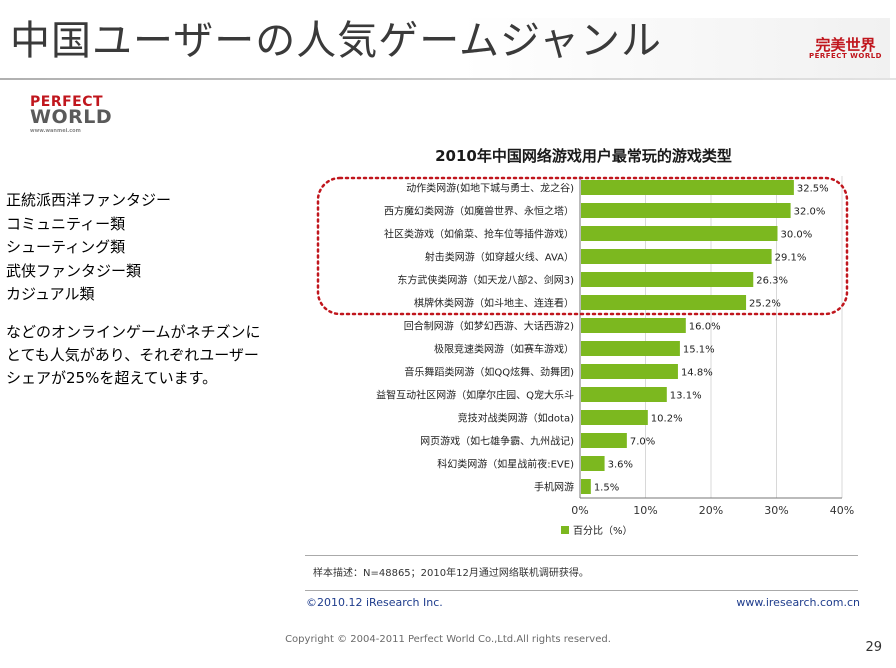  What do you see at coordinates (675, 48) in the screenshot?
I see `header-banner-graphic` at bounding box center [675, 48].